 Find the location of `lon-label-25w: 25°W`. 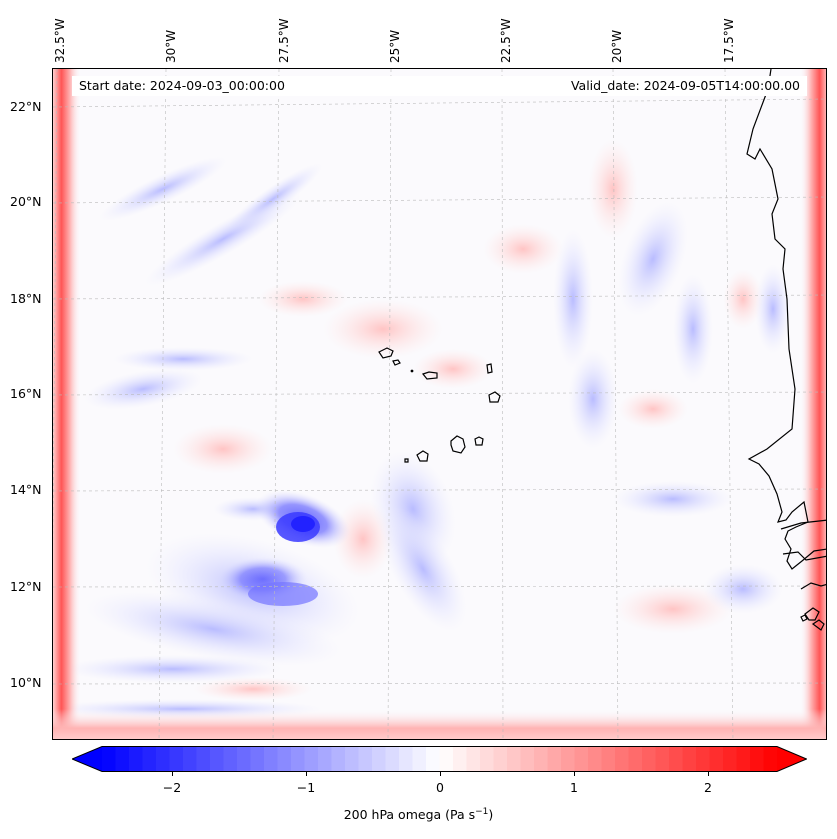

lon-label-25w: 25°W is located at coordinates (395, 46).